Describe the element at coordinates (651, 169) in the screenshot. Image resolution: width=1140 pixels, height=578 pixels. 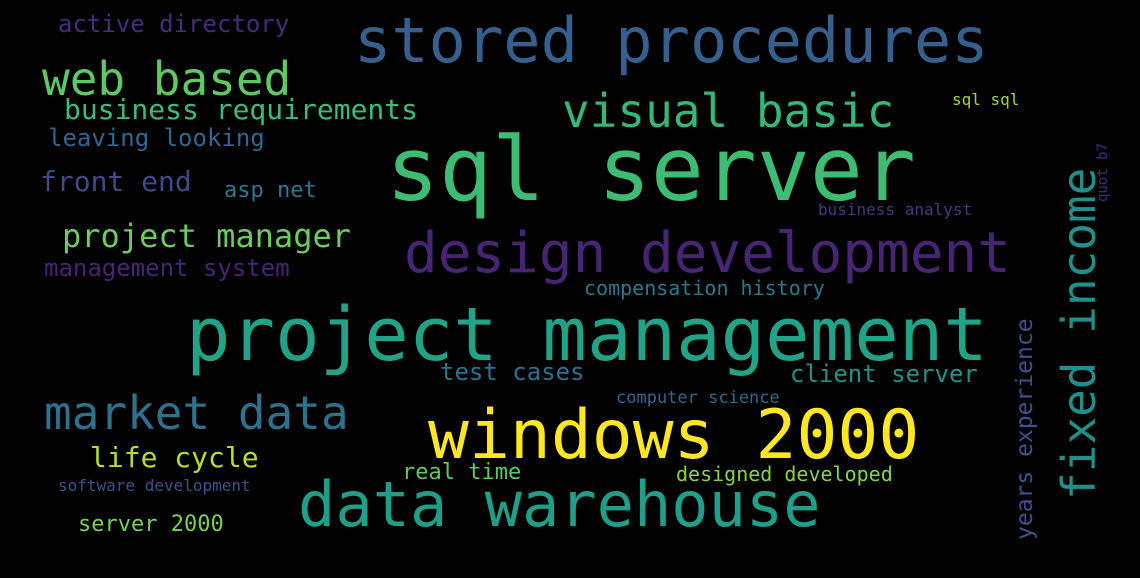
I see `word-sql-server: sql server` at that location.